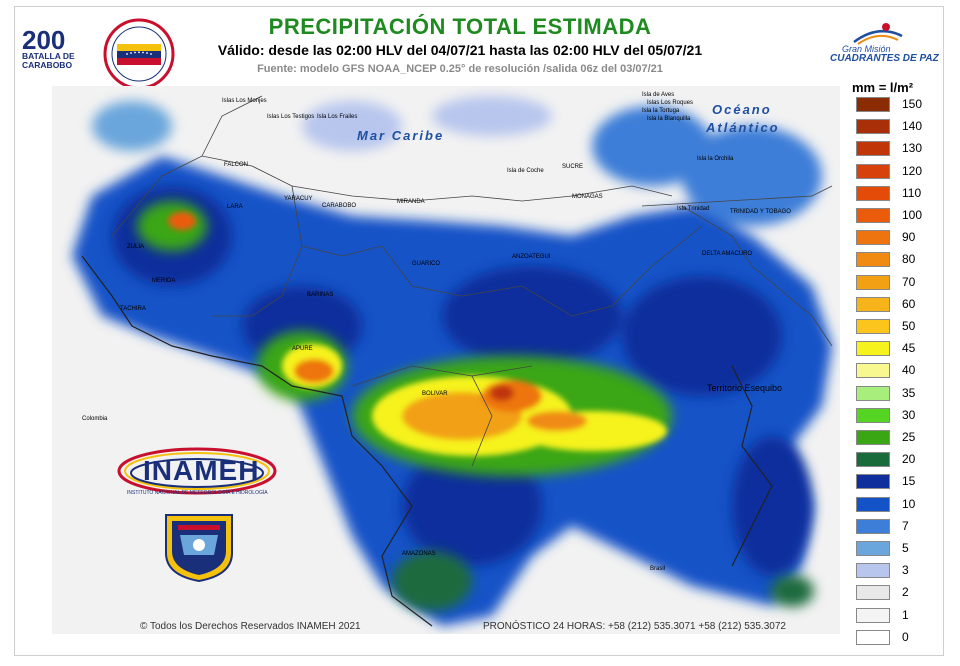 The height and width of the screenshot is (666, 960). Describe the element at coordinates (898, 637) in the screenshot. I see `legend-row: 0` at that location.